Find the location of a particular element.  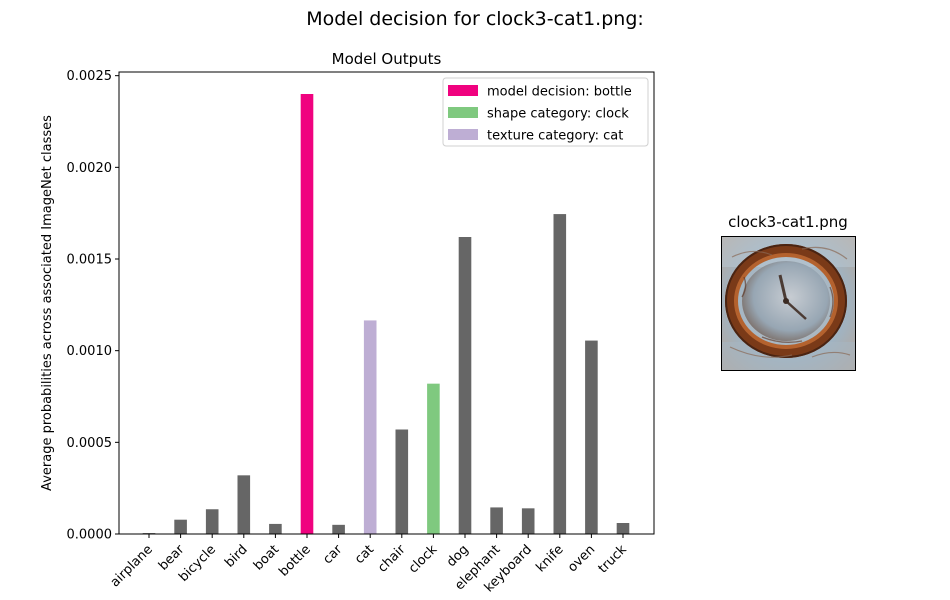

y-tick-label: 0.0025 is located at coordinates (90, 76).